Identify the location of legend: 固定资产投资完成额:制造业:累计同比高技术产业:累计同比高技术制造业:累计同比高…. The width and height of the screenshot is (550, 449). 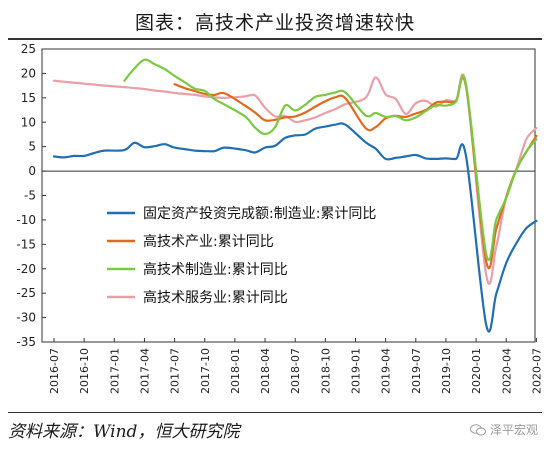
(241, 256).